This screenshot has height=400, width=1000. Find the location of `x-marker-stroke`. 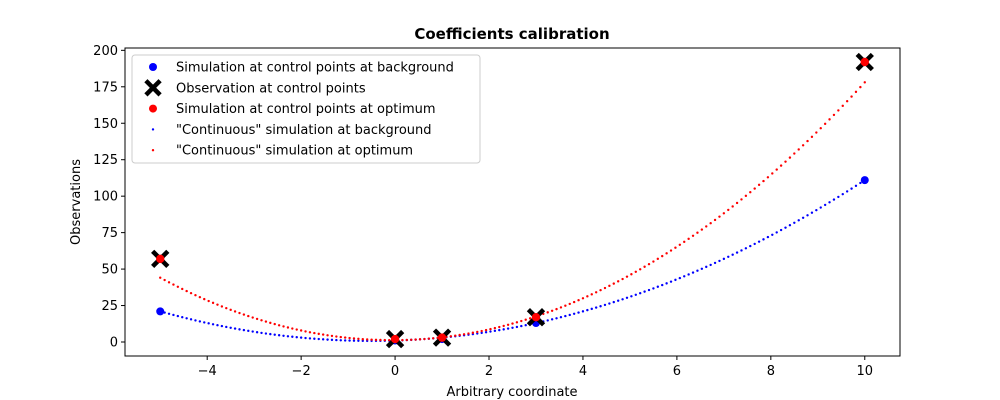

x-marker-stroke is located at coordinates (153, 88).